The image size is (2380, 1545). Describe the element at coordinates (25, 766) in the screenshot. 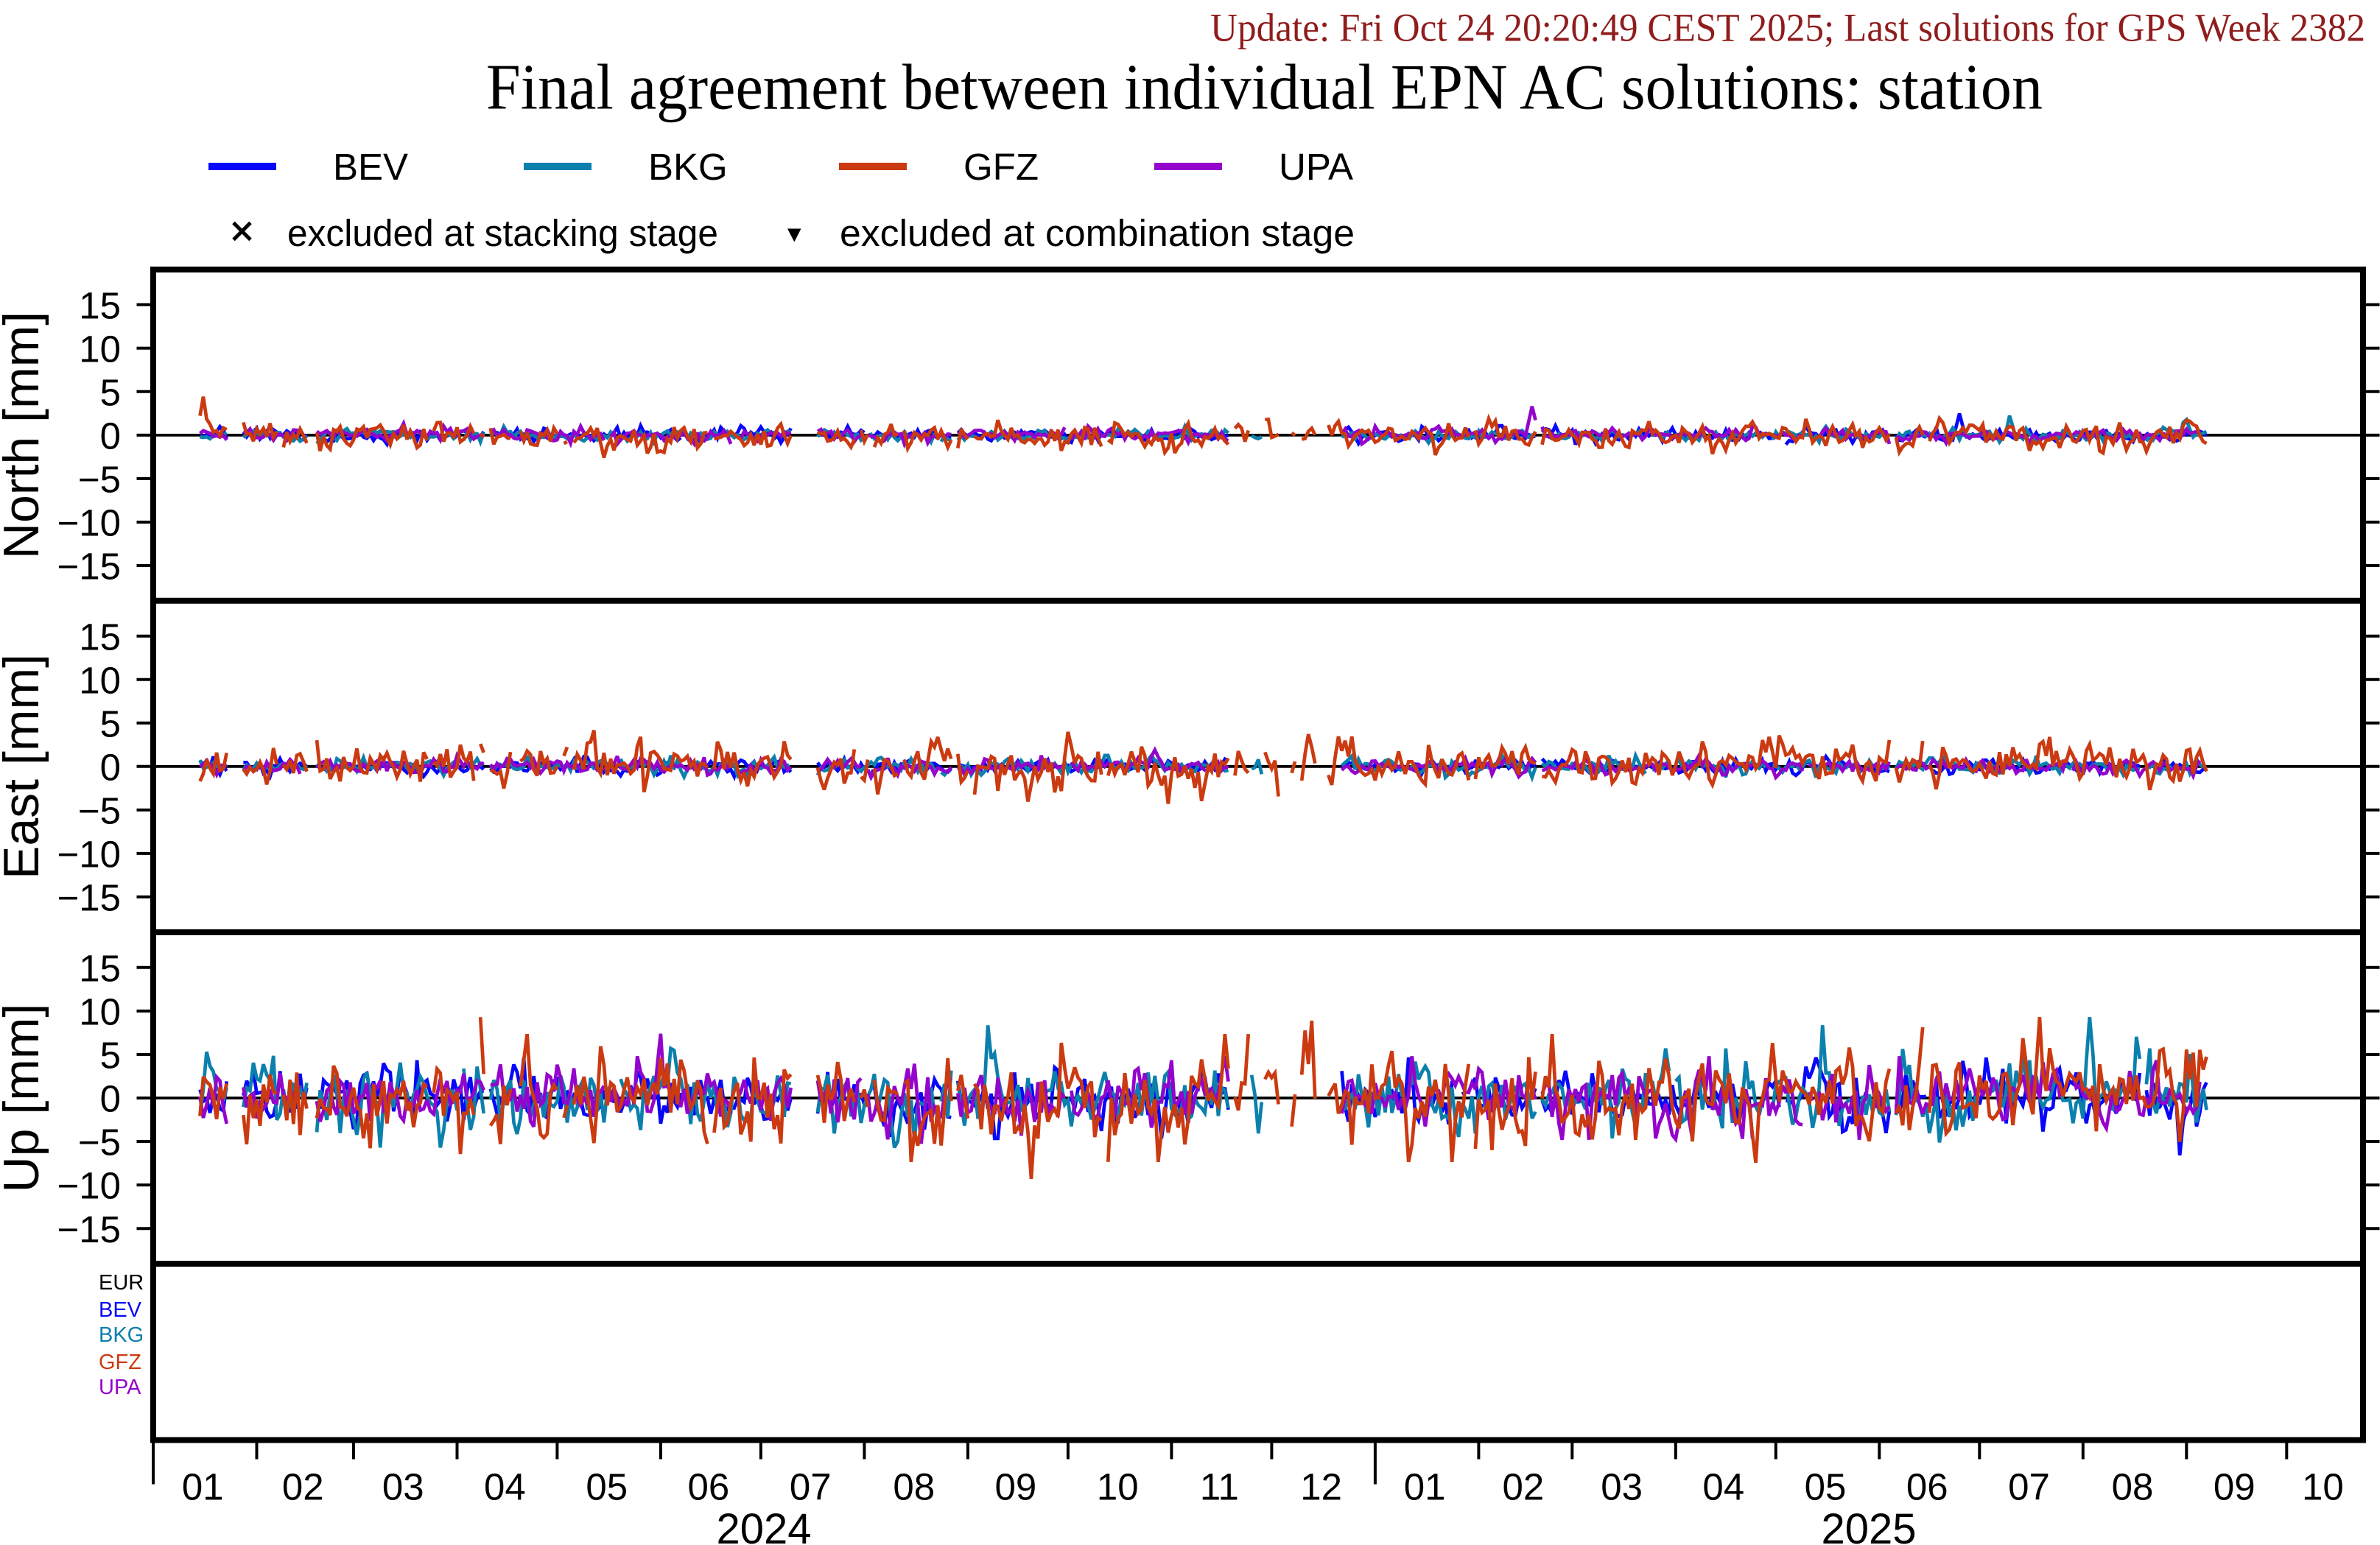

I see `svg-text: East [mm]` at that location.